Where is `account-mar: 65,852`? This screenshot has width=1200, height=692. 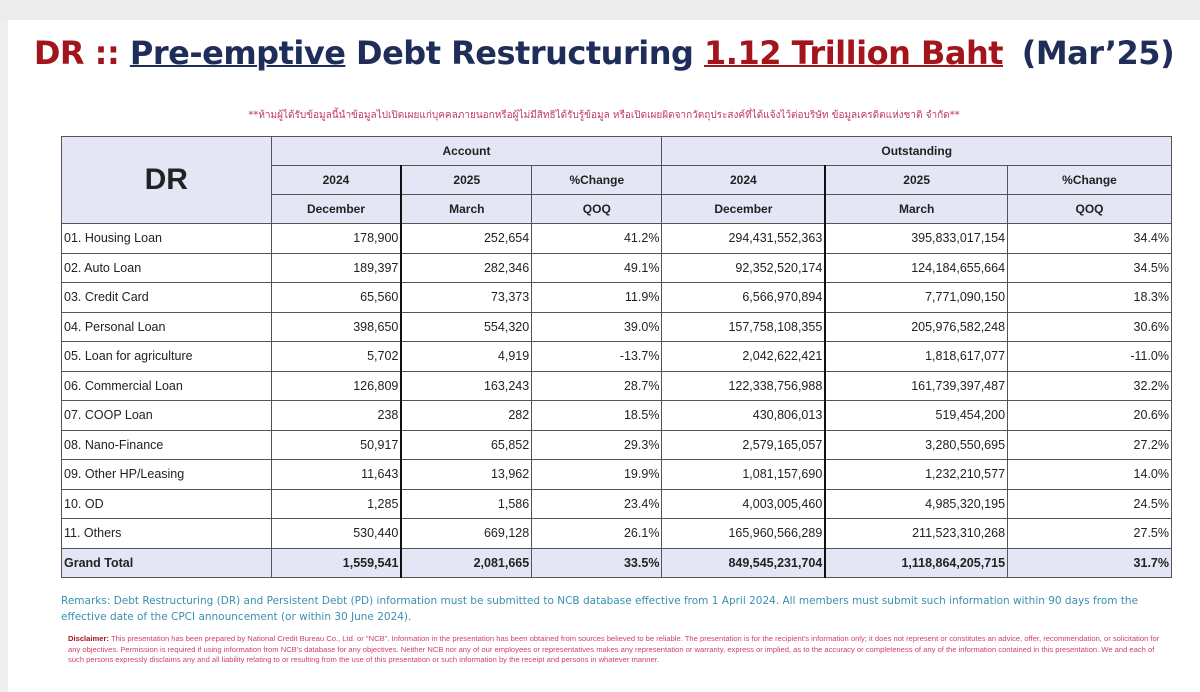 account-mar: 65,852 is located at coordinates (466, 444).